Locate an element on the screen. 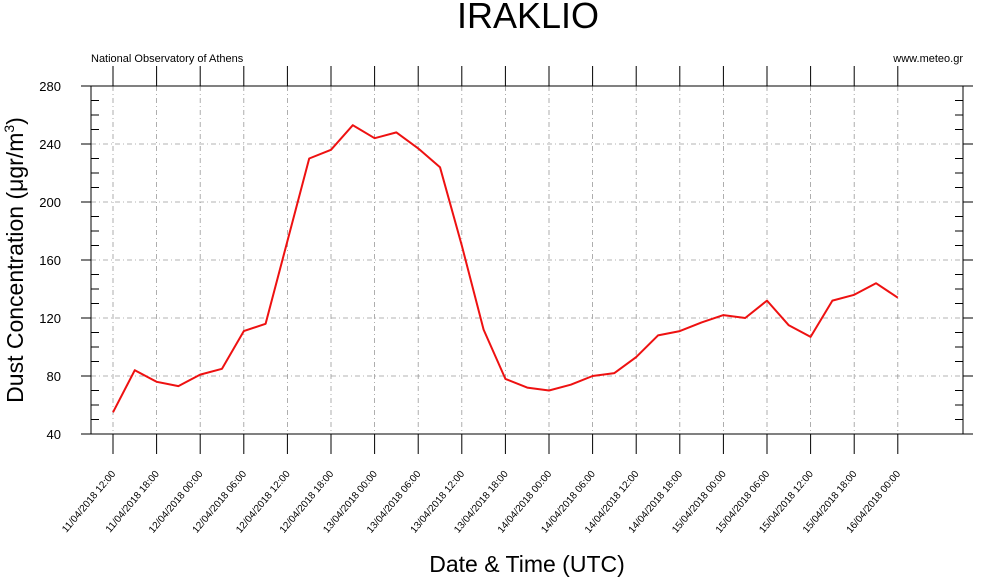  x-axis-title: Date & Time (UTC) is located at coordinates (527, 564).